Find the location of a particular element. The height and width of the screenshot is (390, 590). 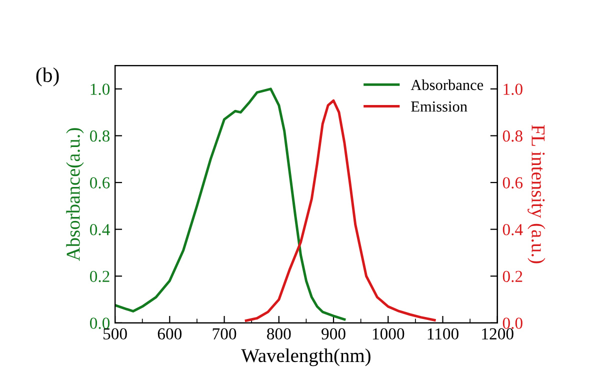

y-tick-label: 0.0 is located at coordinates (100, 323).